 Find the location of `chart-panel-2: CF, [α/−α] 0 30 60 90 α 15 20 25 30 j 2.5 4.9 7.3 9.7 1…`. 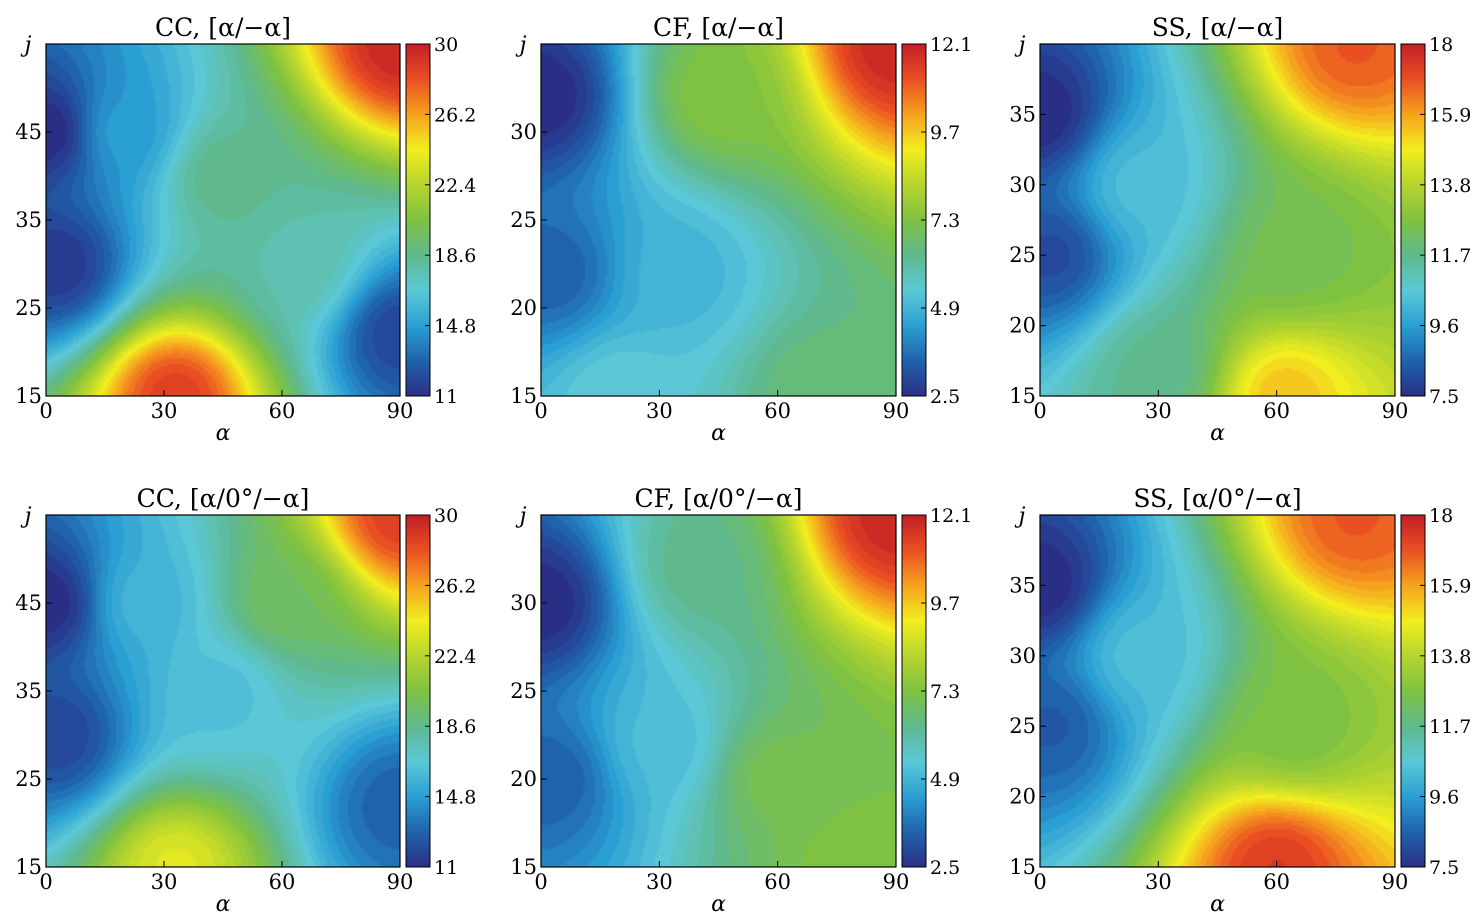

chart-panel-2: CF, [α/−α] 0 30 60 90 α 15 20 25 30 j 2.5 4.9 7.3 9.7 1… is located at coordinates (741, 229).